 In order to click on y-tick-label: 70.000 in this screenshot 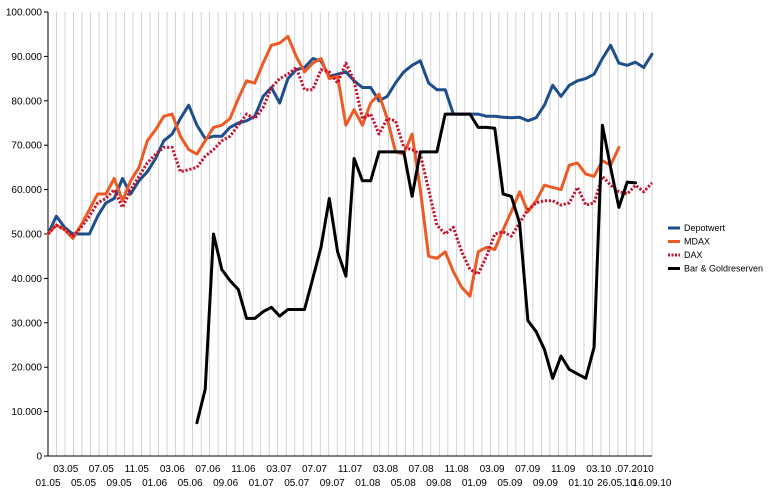, I will do `click(26, 146)`.